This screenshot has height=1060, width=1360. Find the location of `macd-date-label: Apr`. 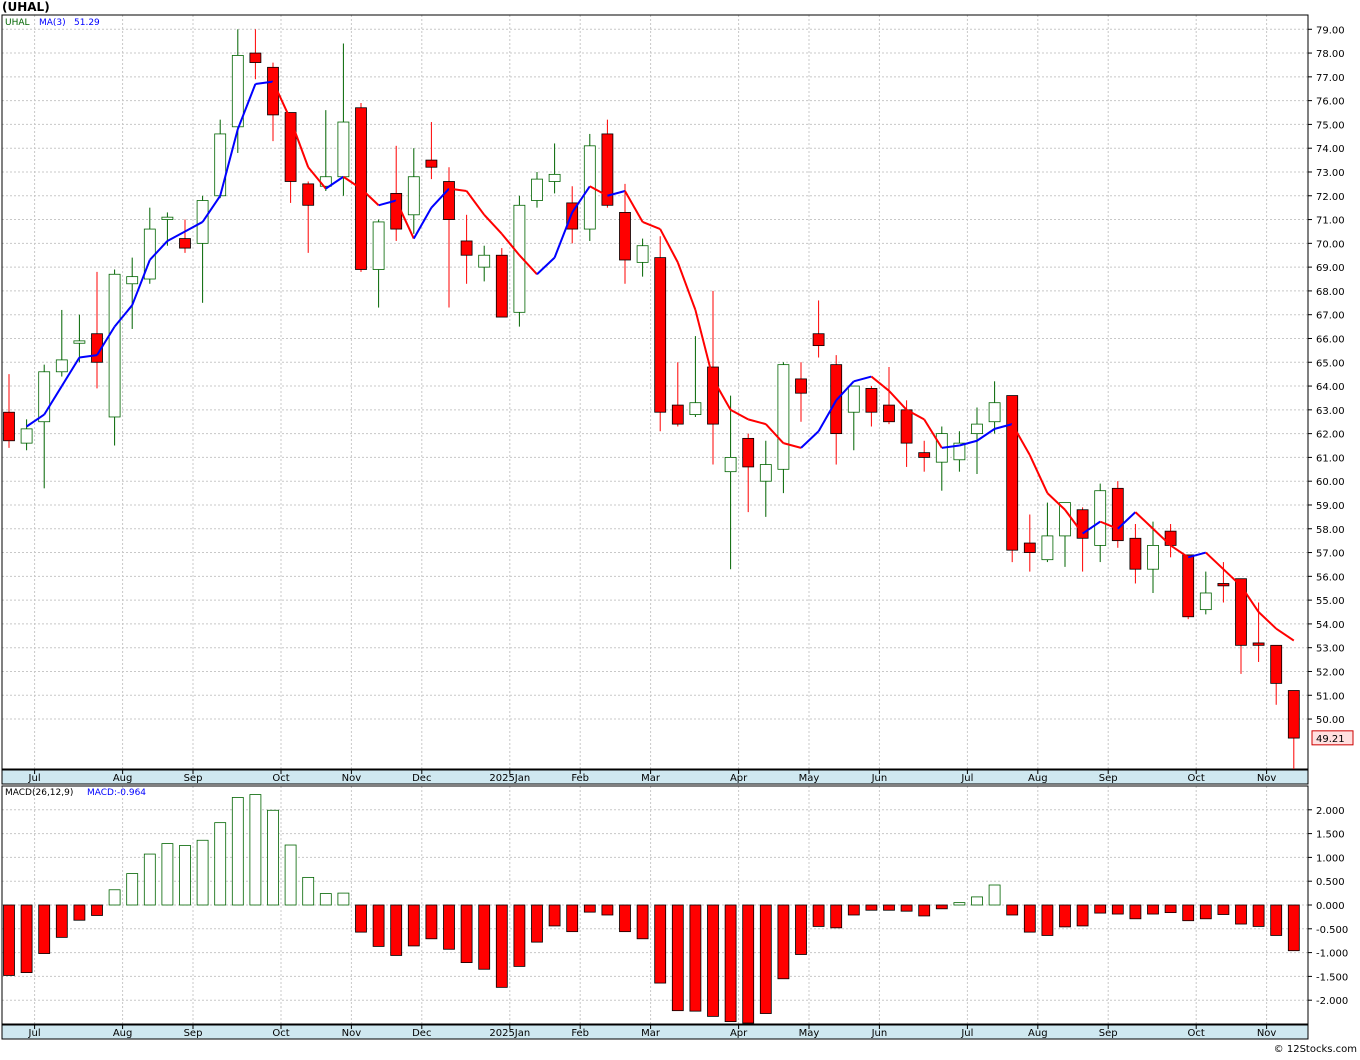

macd-date-label: Apr is located at coordinates (739, 1033).